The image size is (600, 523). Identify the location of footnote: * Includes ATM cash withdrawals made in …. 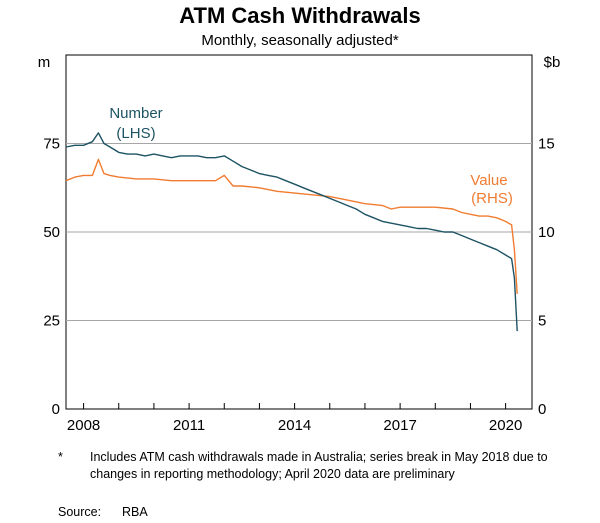
(308, 466).